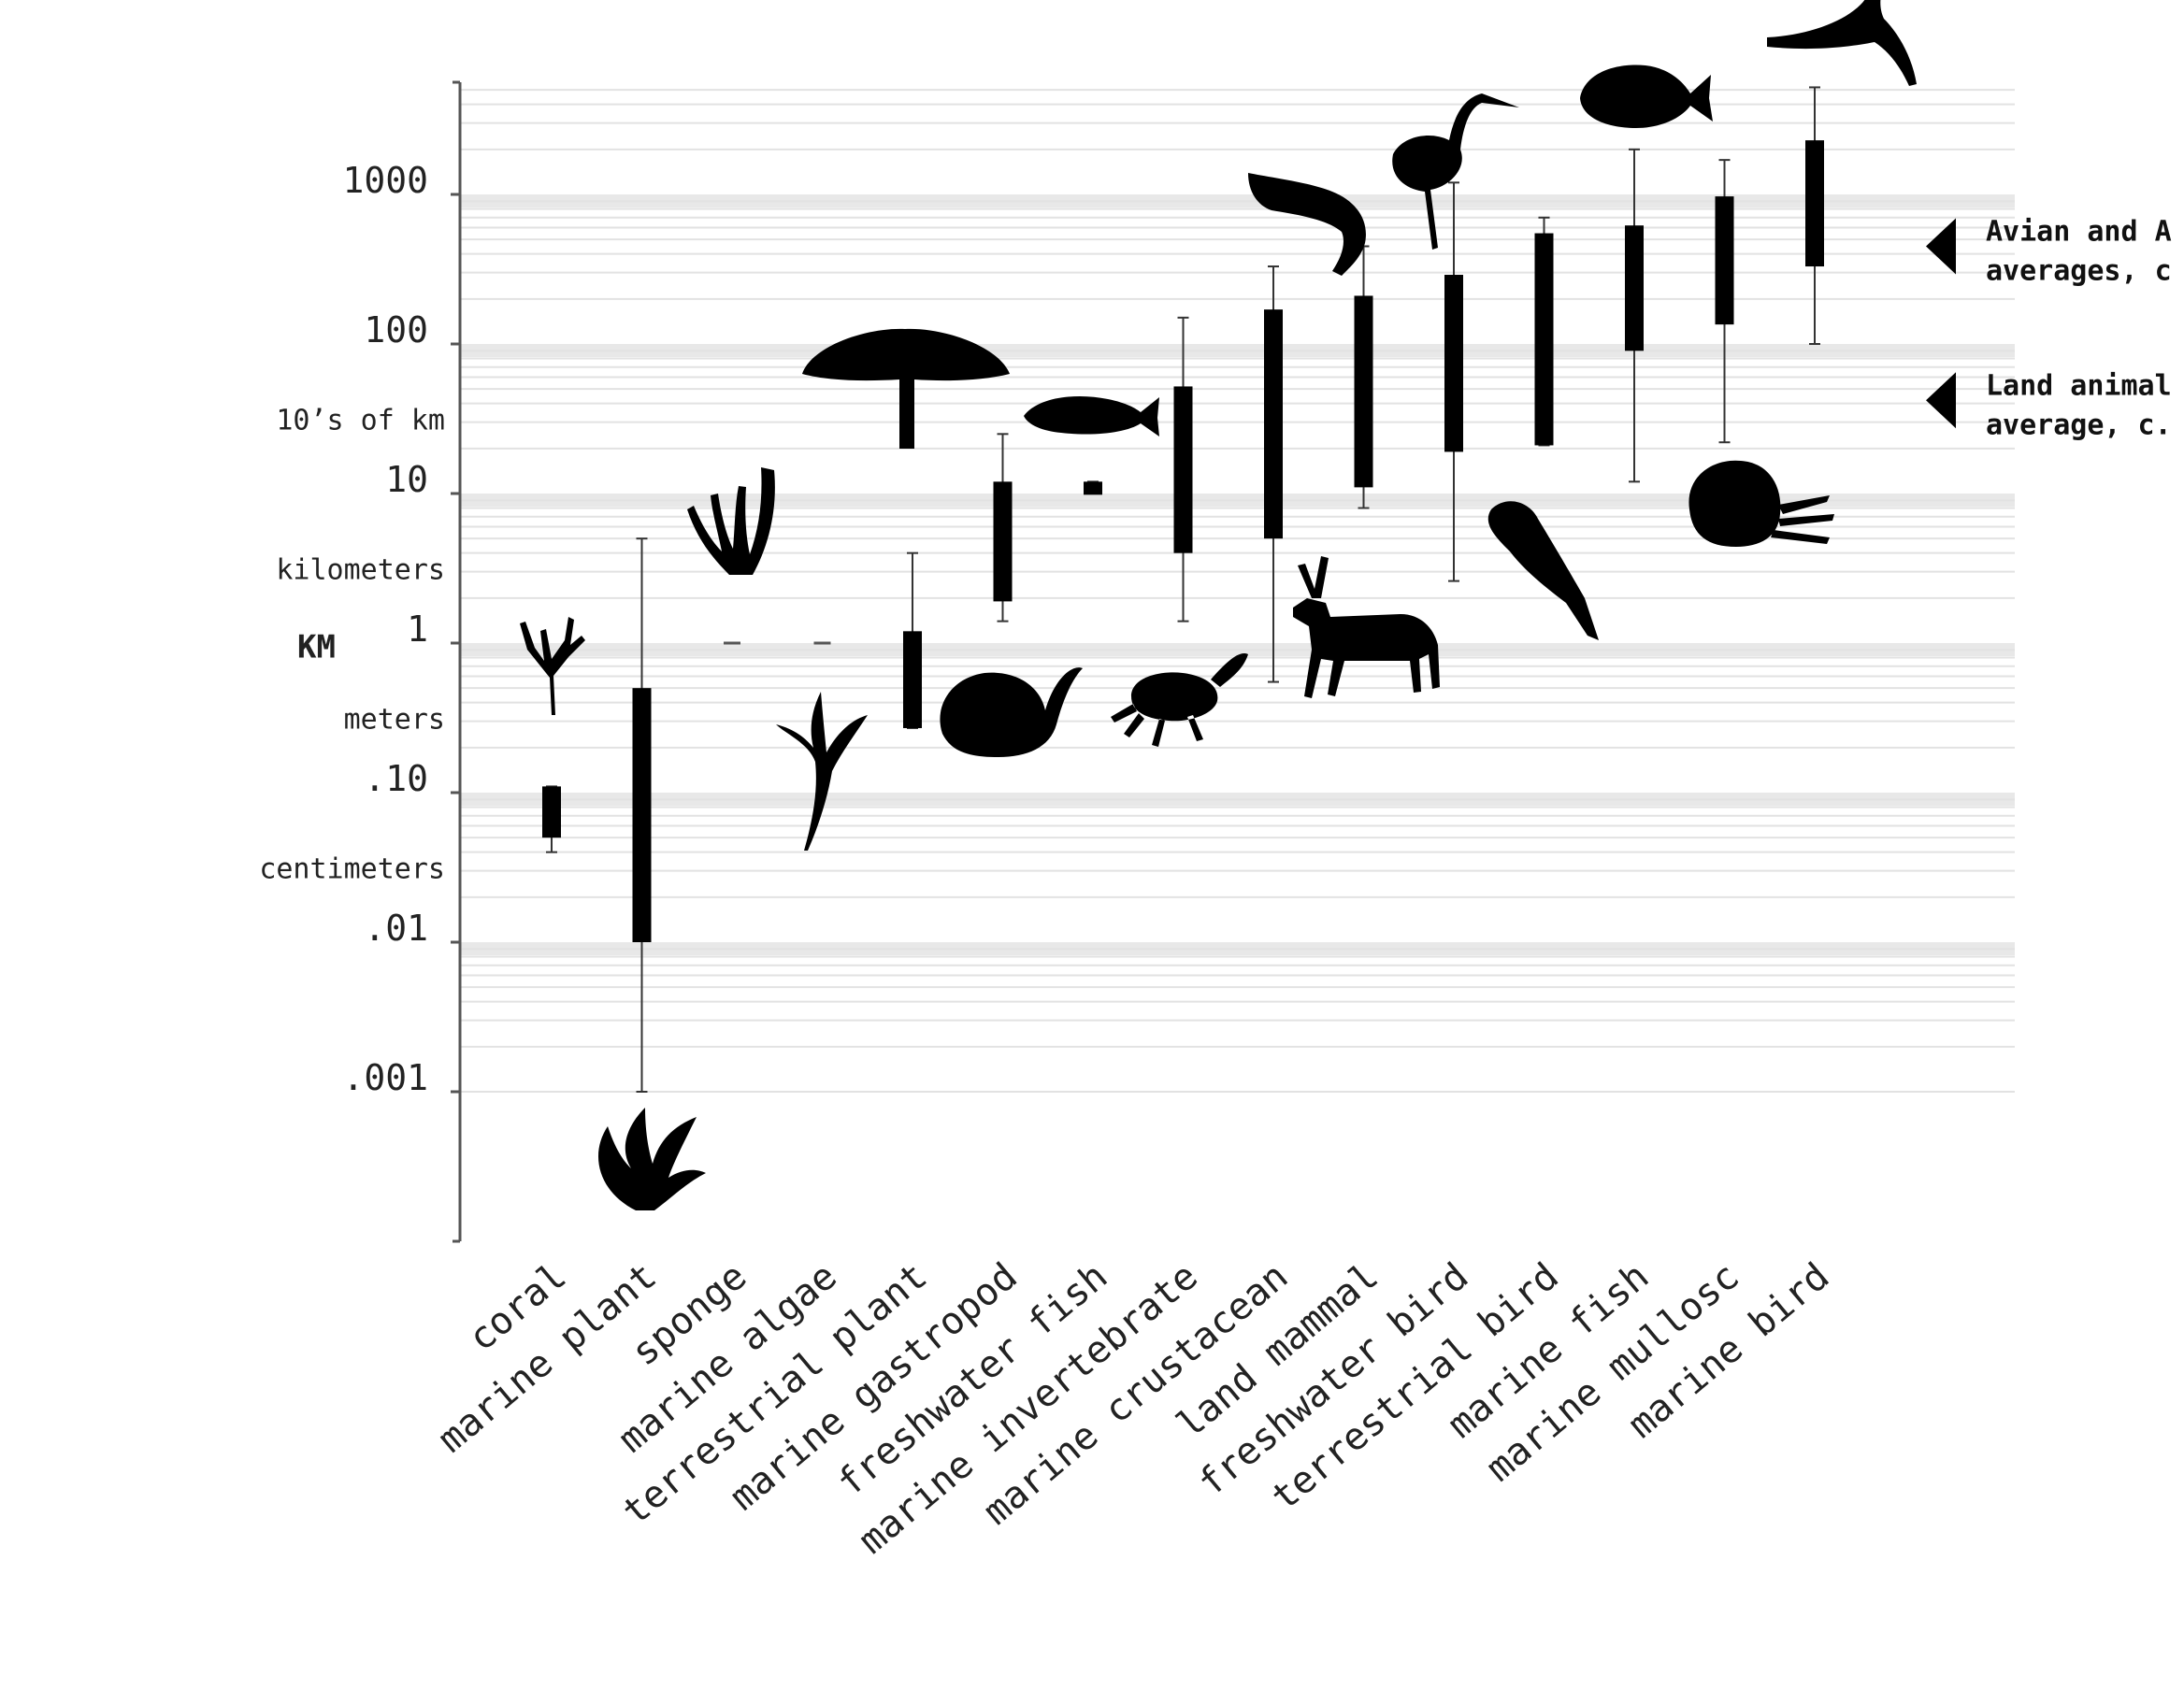 The image size is (2184, 1689). What do you see at coordinates (1455, 171) in the screenshot?
I see `heron-icon` at bounding box center [1455, 171].